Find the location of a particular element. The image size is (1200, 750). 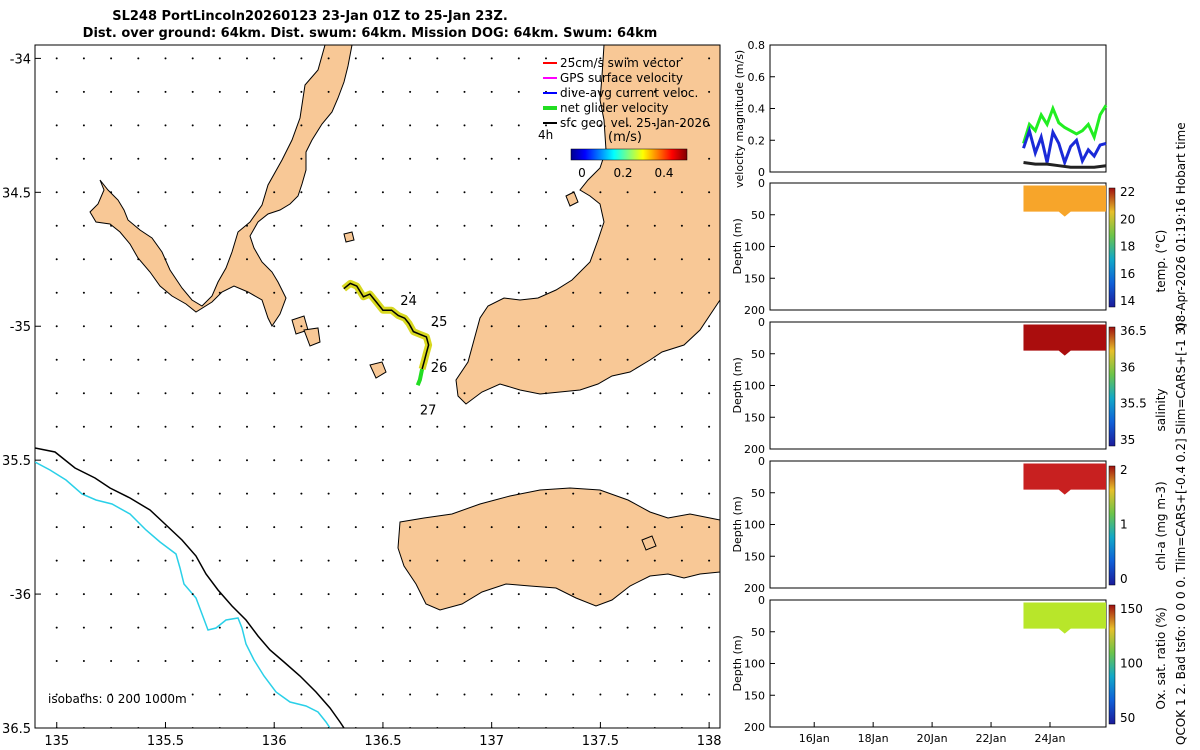

velocity-y-tick-label: 0.4 is located at coordinates (757, 109).